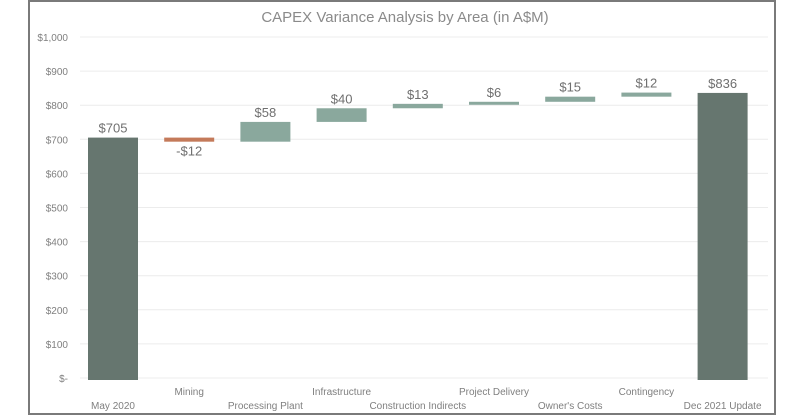  I want to click on bar-mining, so click(189, 139).